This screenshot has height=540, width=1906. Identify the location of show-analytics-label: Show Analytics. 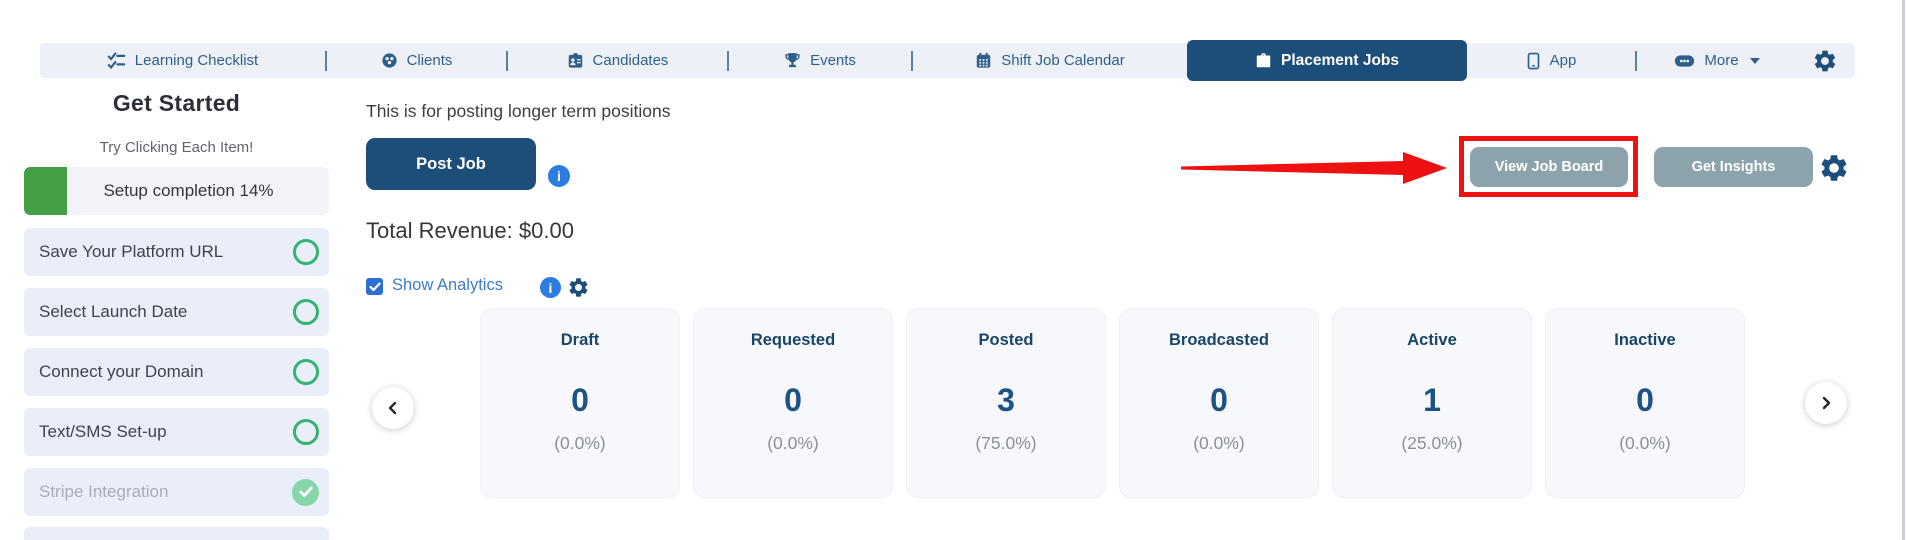
(447, 285).